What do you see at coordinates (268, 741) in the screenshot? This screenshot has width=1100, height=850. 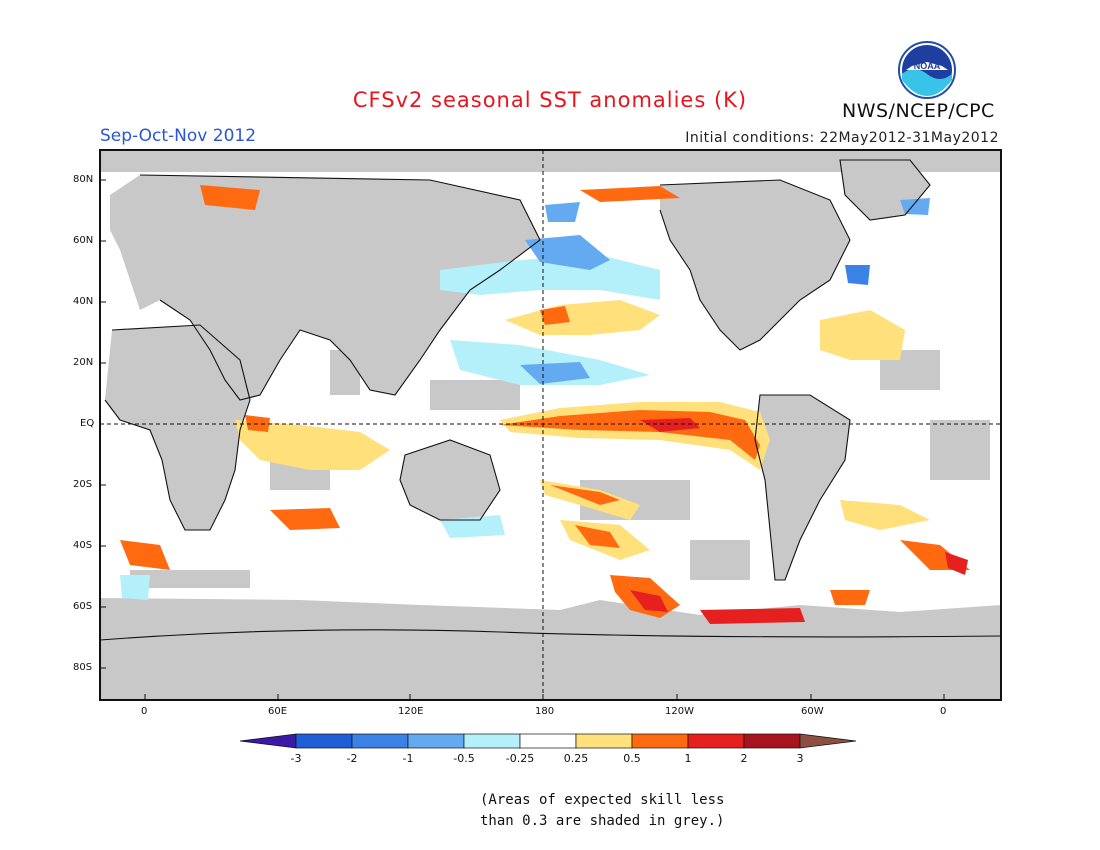 I see `colorbar-lower-arrow` at bounding box center [268, 741].